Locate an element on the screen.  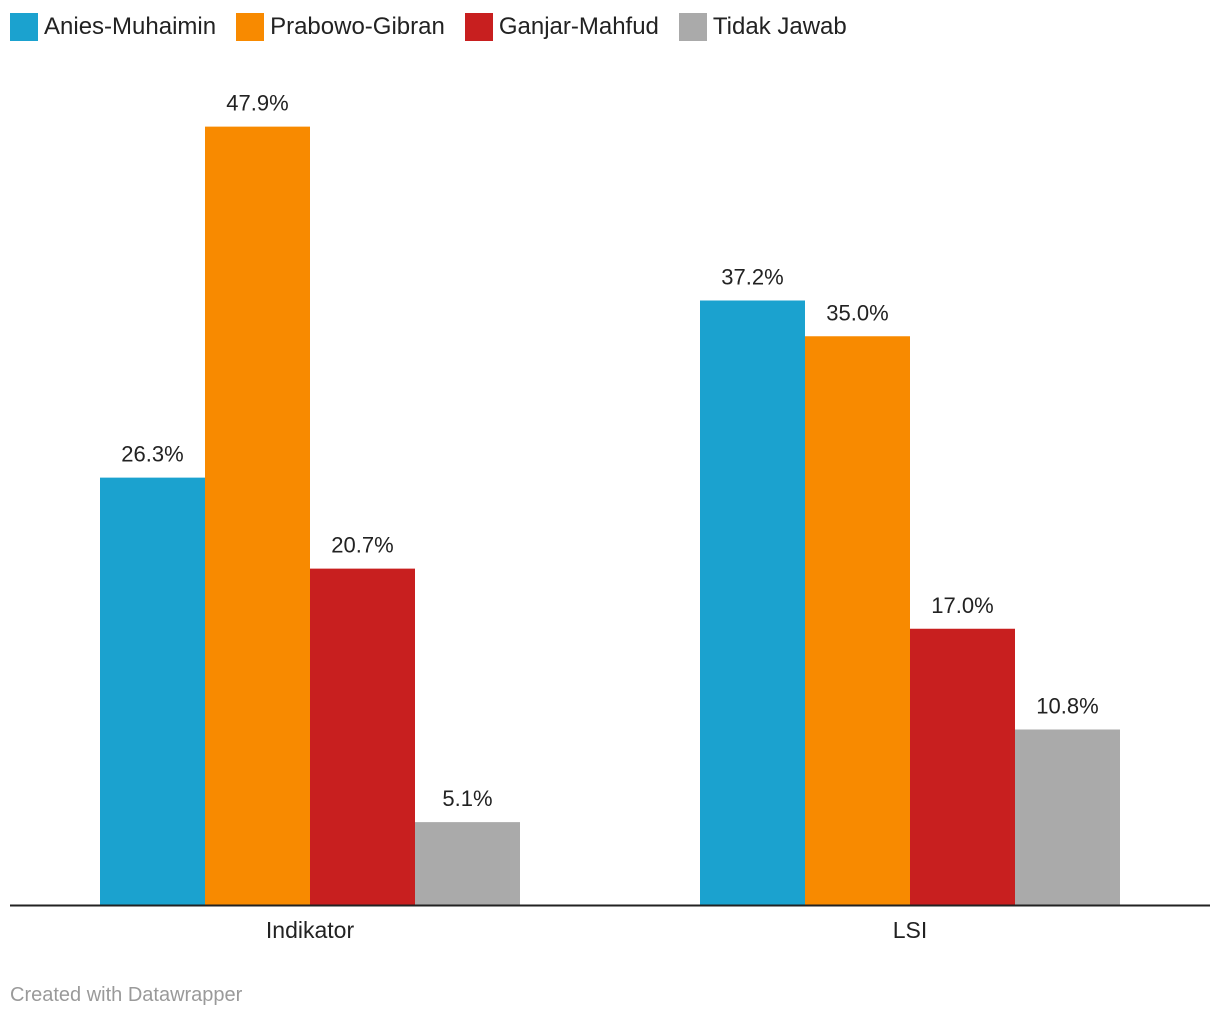
legend-label: Prabowo-Gibran is located at coordinates (357, 26).